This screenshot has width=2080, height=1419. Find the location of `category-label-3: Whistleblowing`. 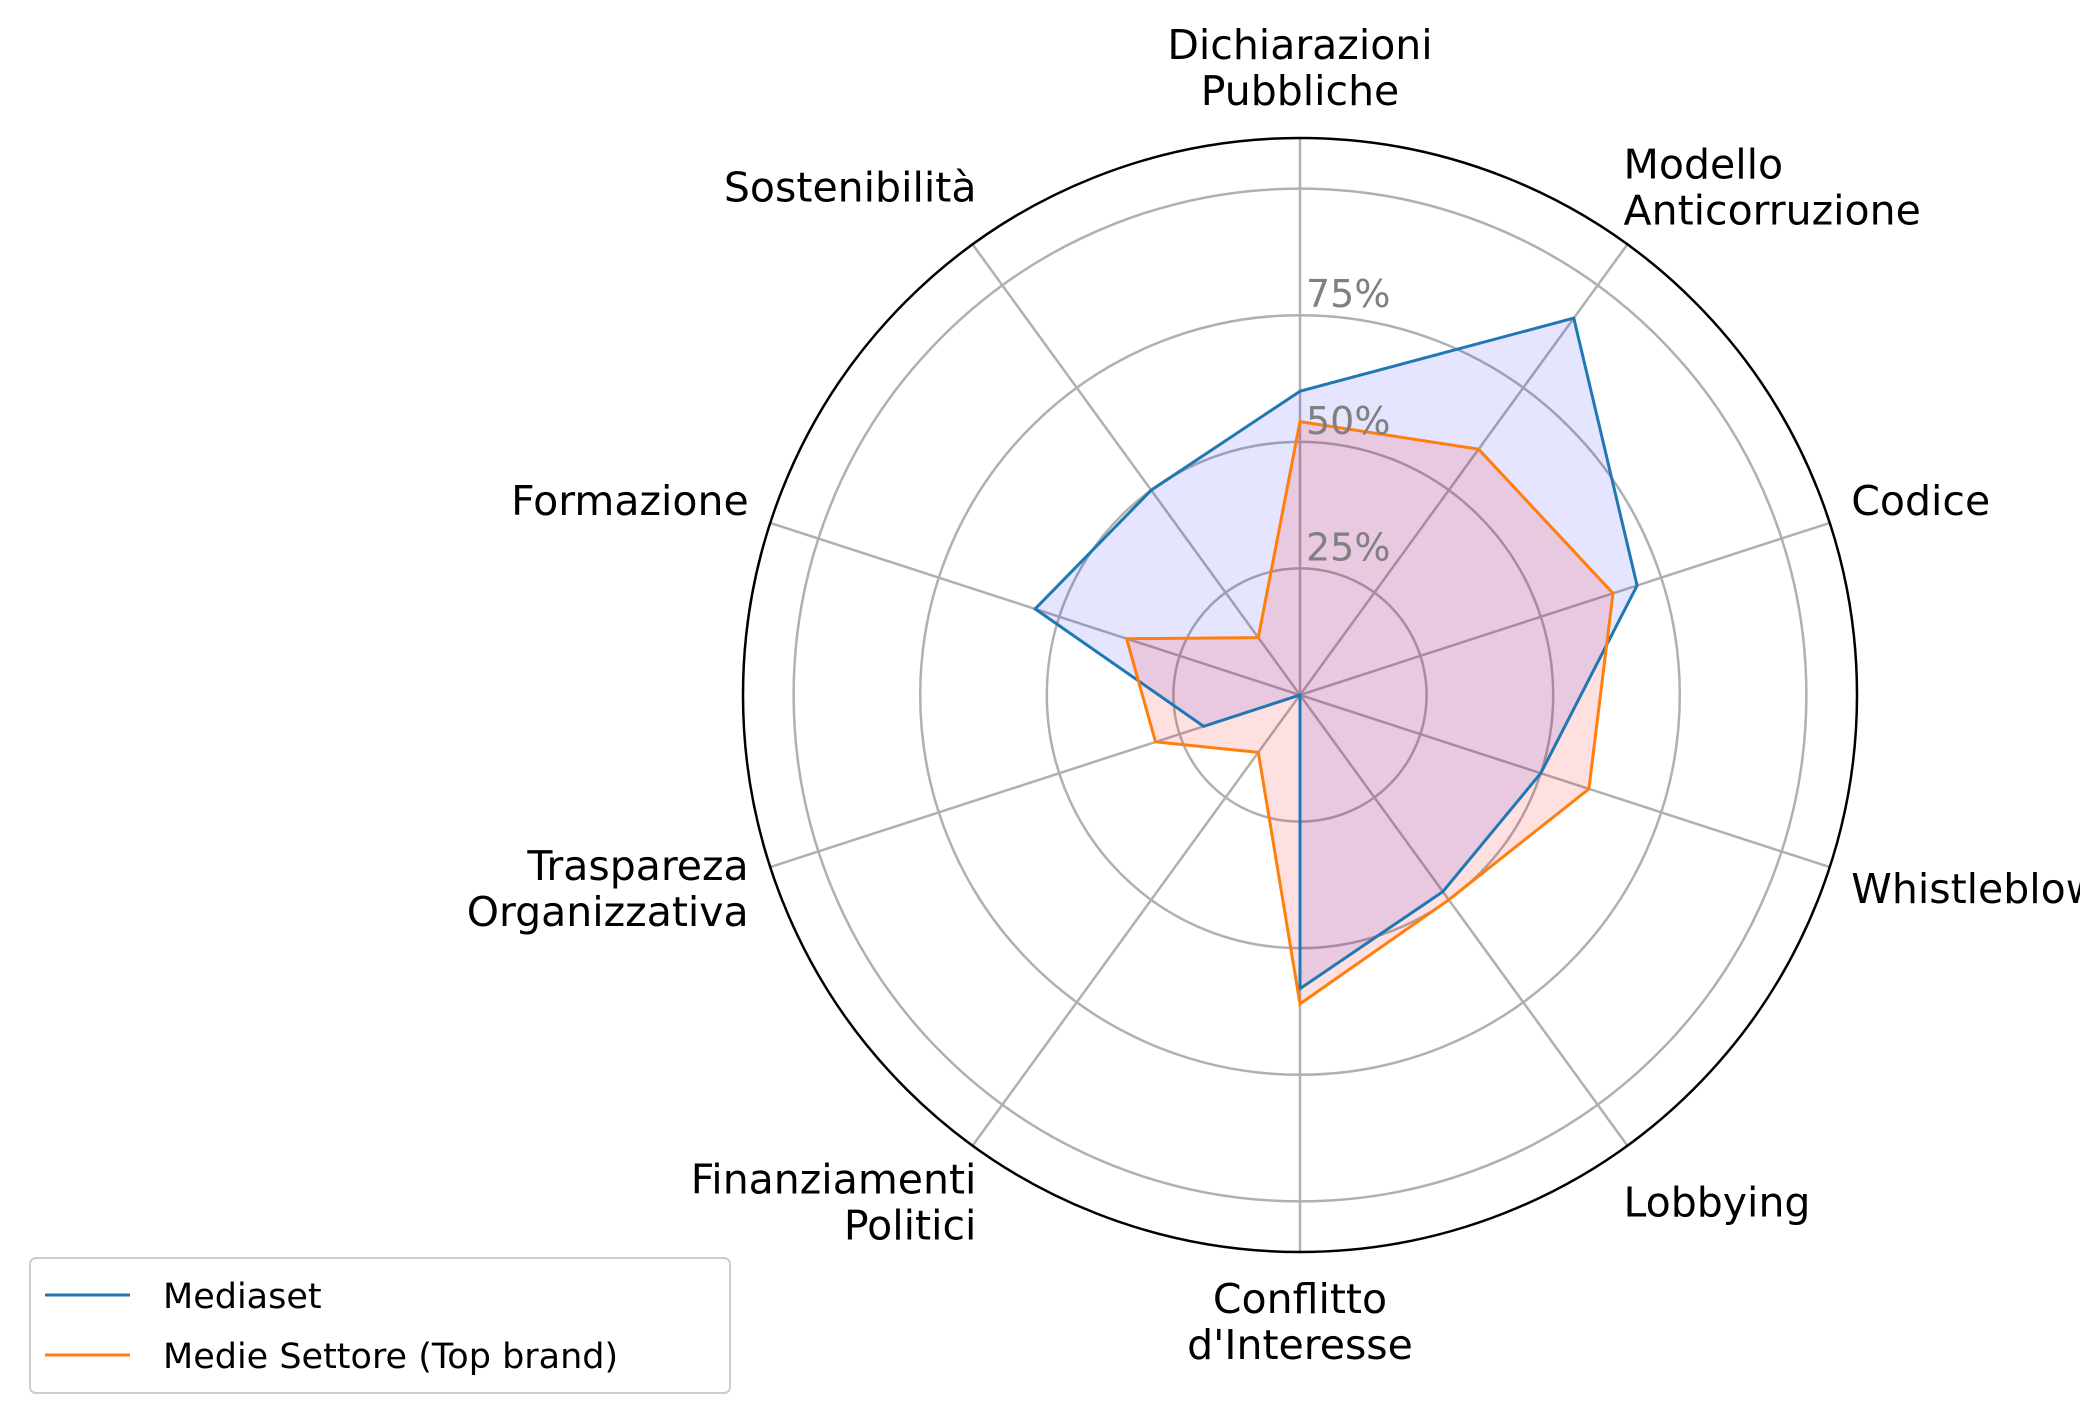

category-label-3: Whistleblowing is located at coordinates (1965, 889).